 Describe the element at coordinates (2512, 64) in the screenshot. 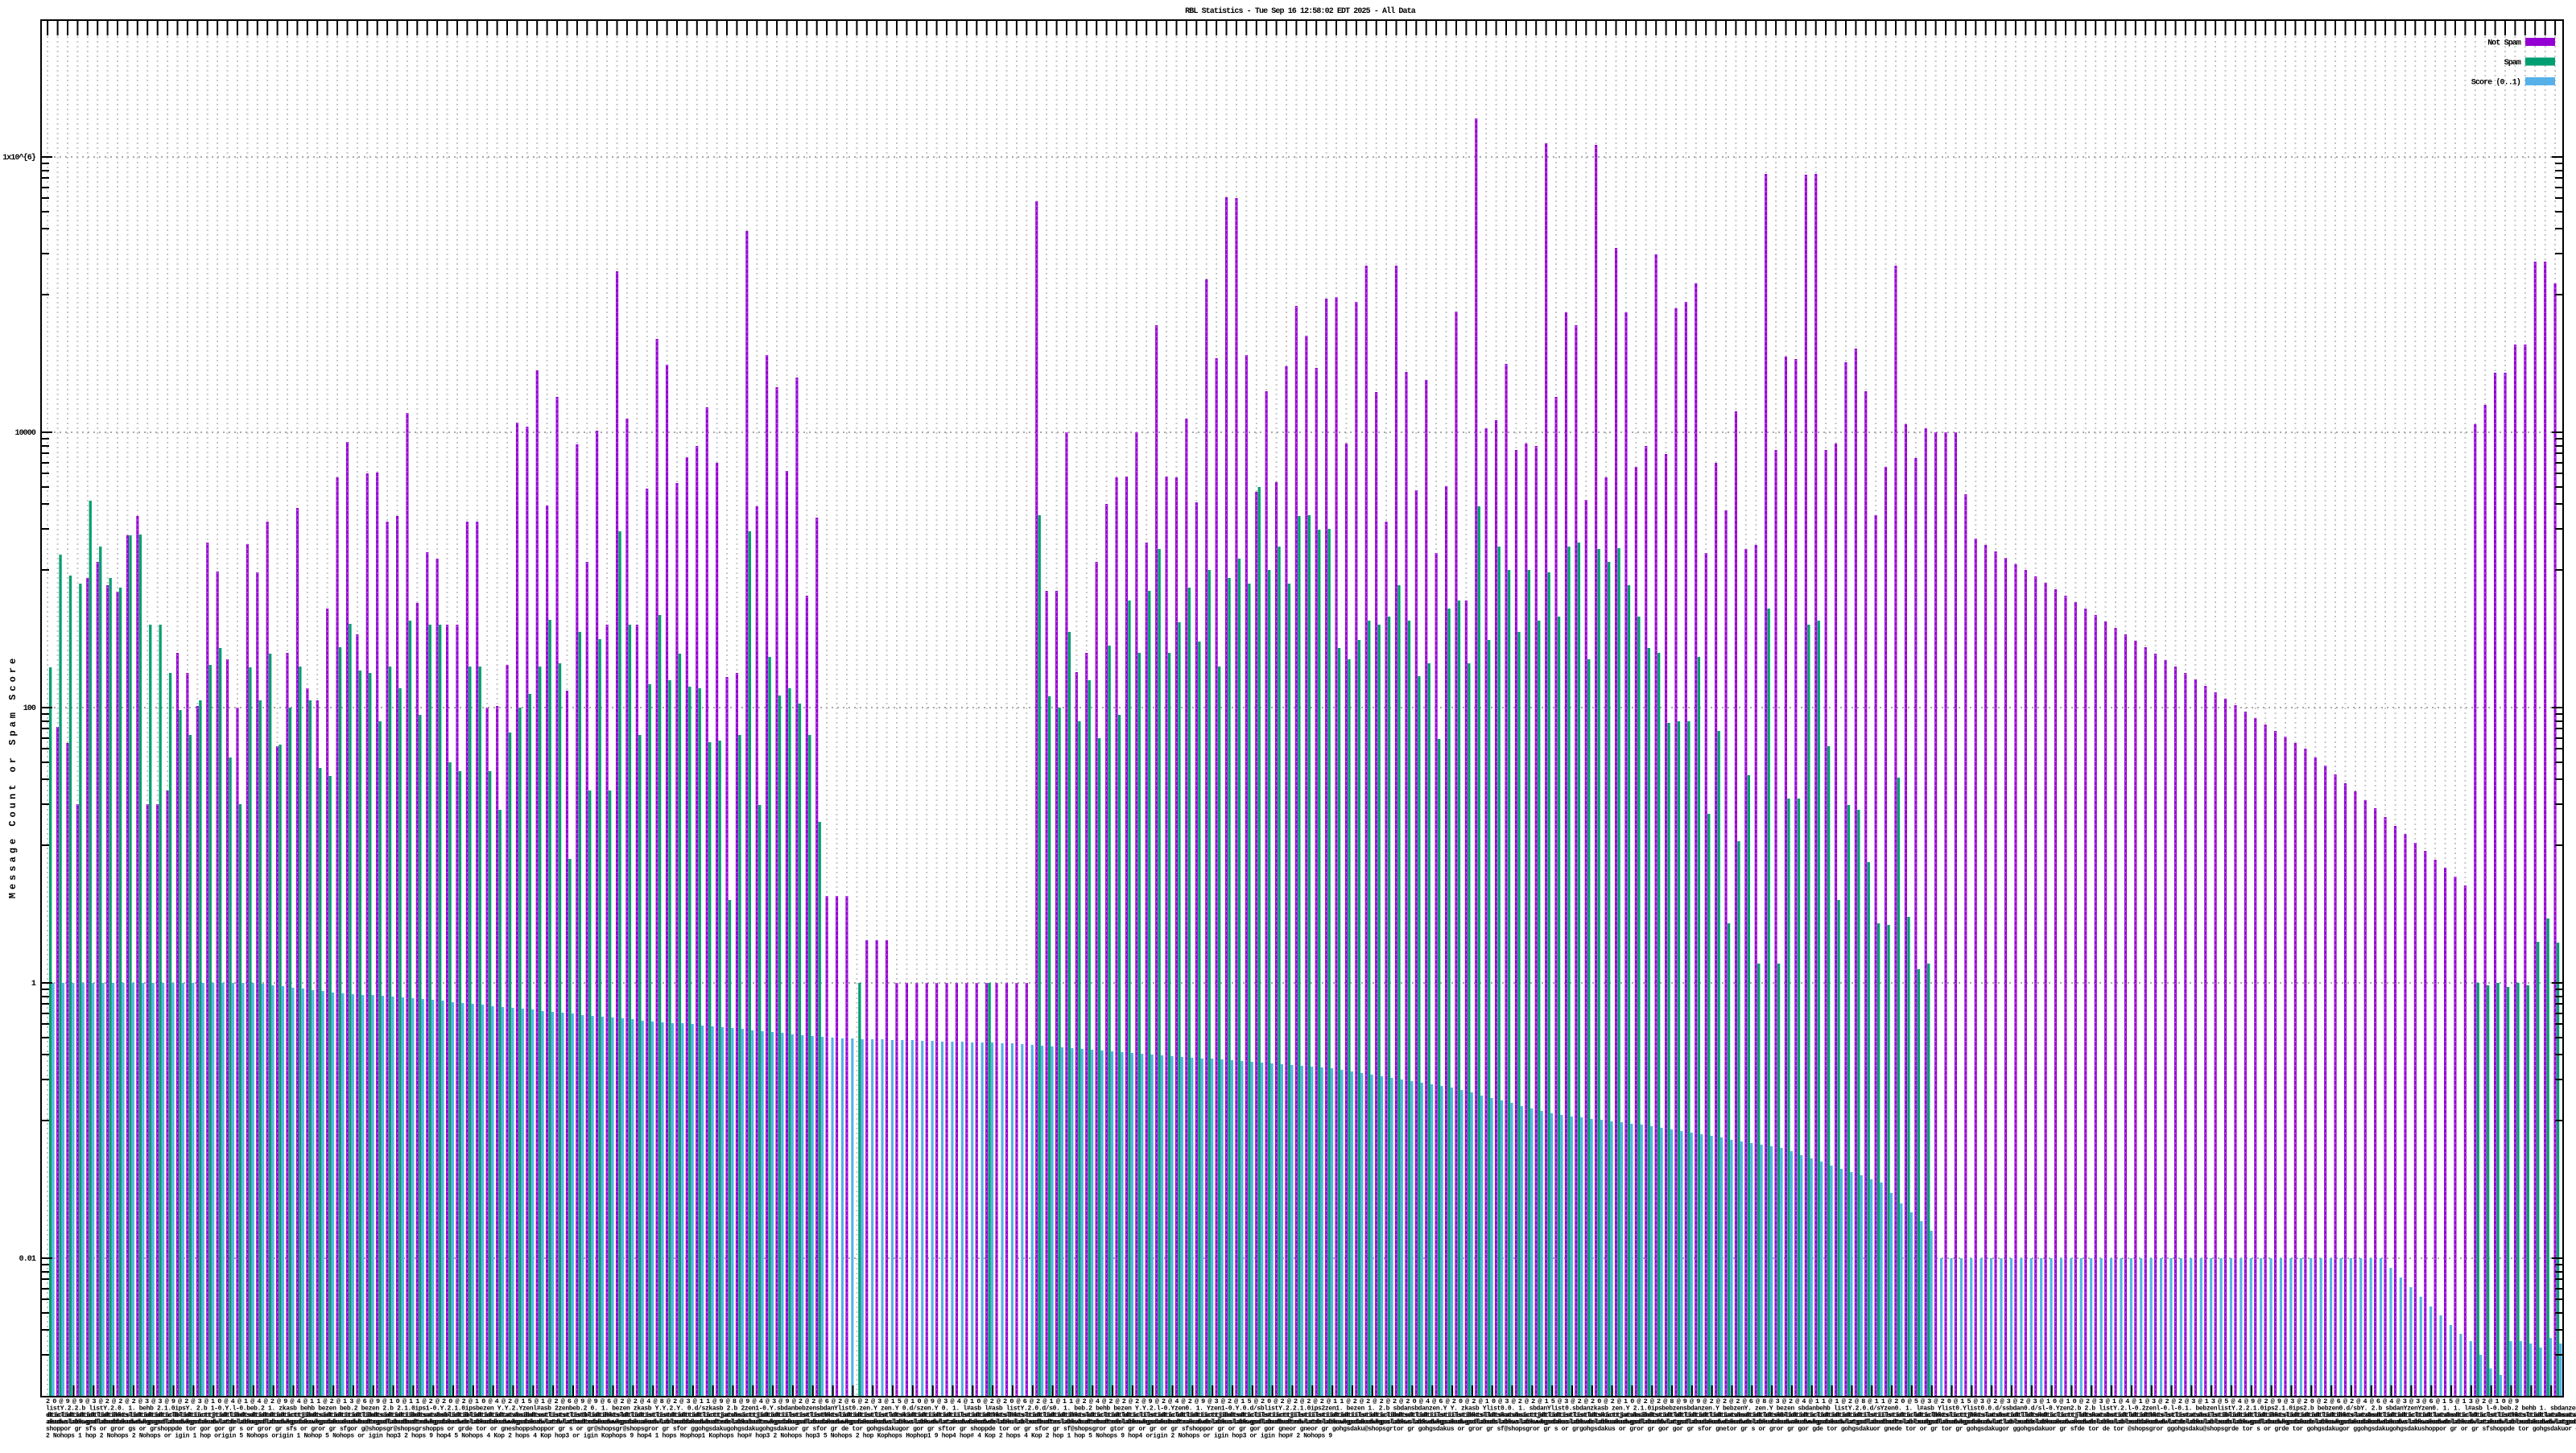

I see `svg-text: Spam` at that location.